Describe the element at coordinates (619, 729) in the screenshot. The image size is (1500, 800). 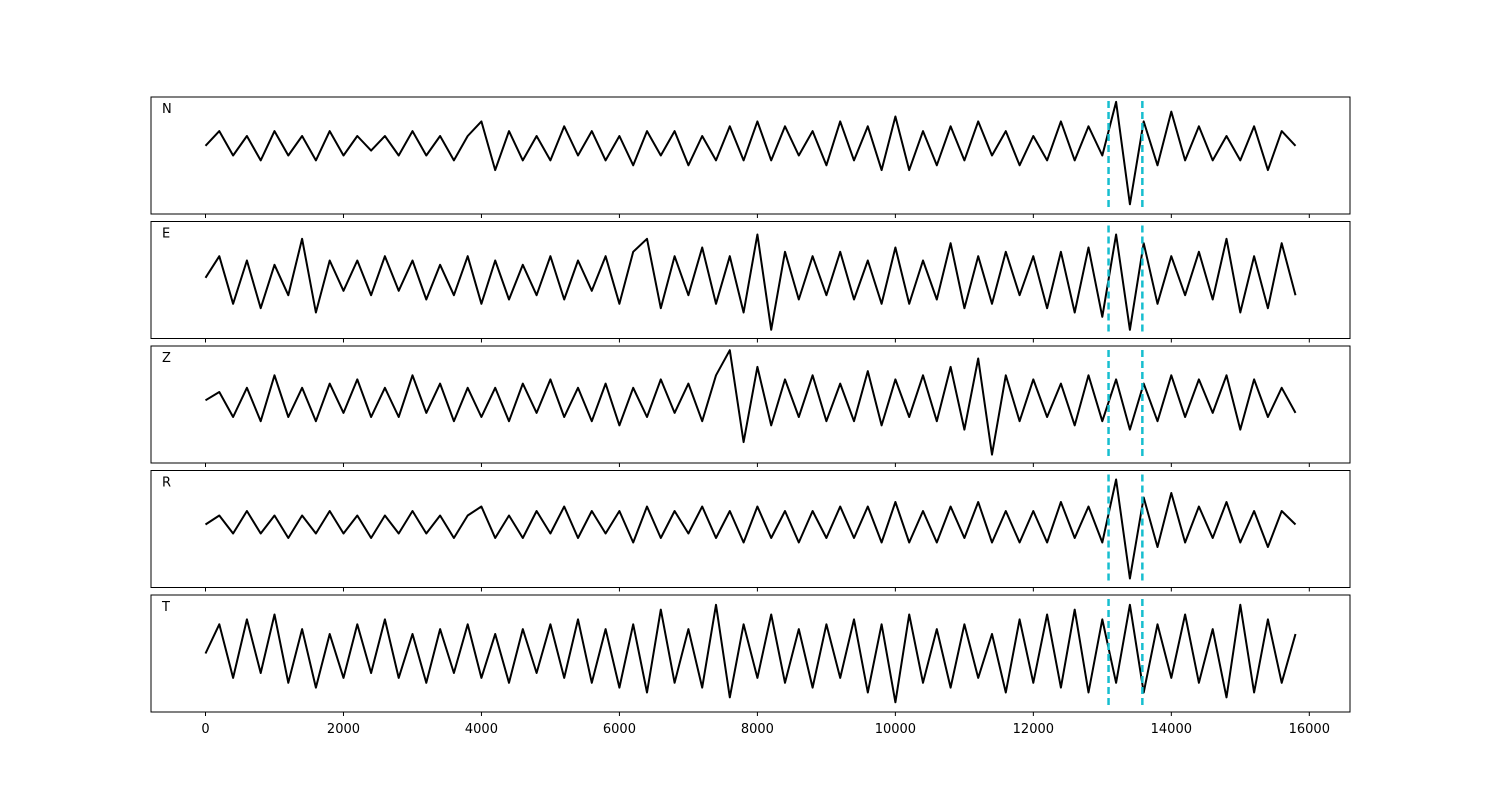
I see `x-tick-label: 6000` at that location.